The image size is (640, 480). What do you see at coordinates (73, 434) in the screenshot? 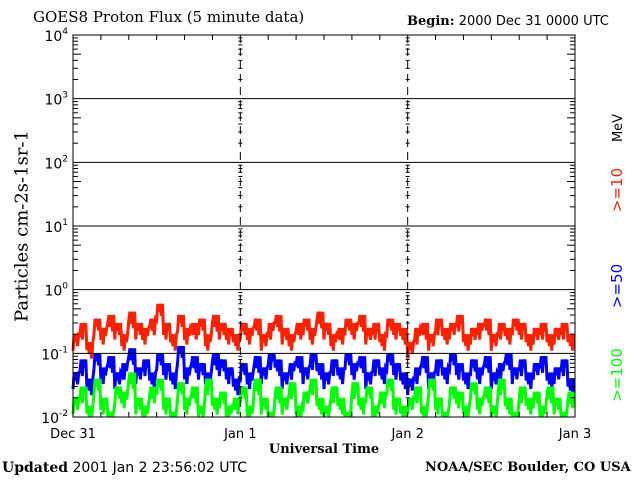
I see `x-tick-label: Dec 31` at bounding box center [73, 434].